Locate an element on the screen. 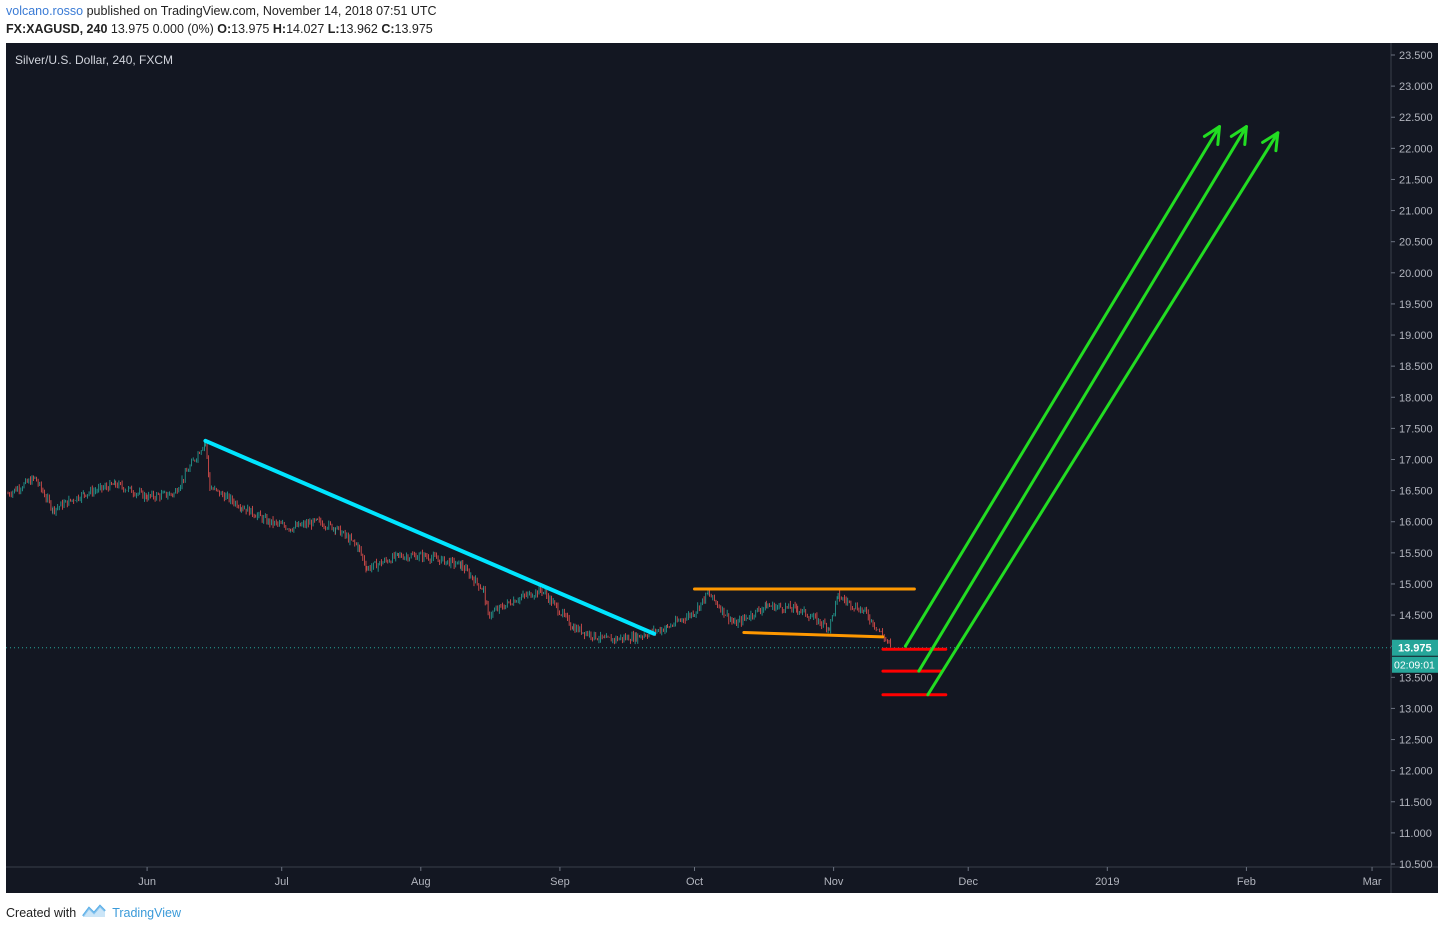  x-tick-label: Jun is located at coordinates (147, 882).